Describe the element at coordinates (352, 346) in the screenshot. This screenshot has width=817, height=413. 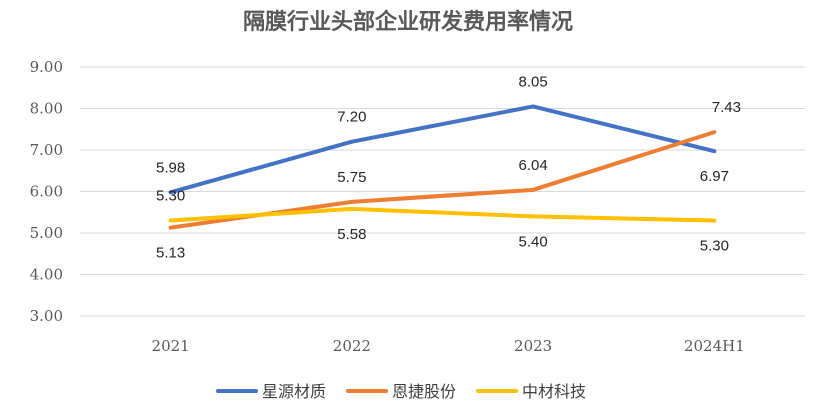
I see `x-tick-label: 2022` at that location.